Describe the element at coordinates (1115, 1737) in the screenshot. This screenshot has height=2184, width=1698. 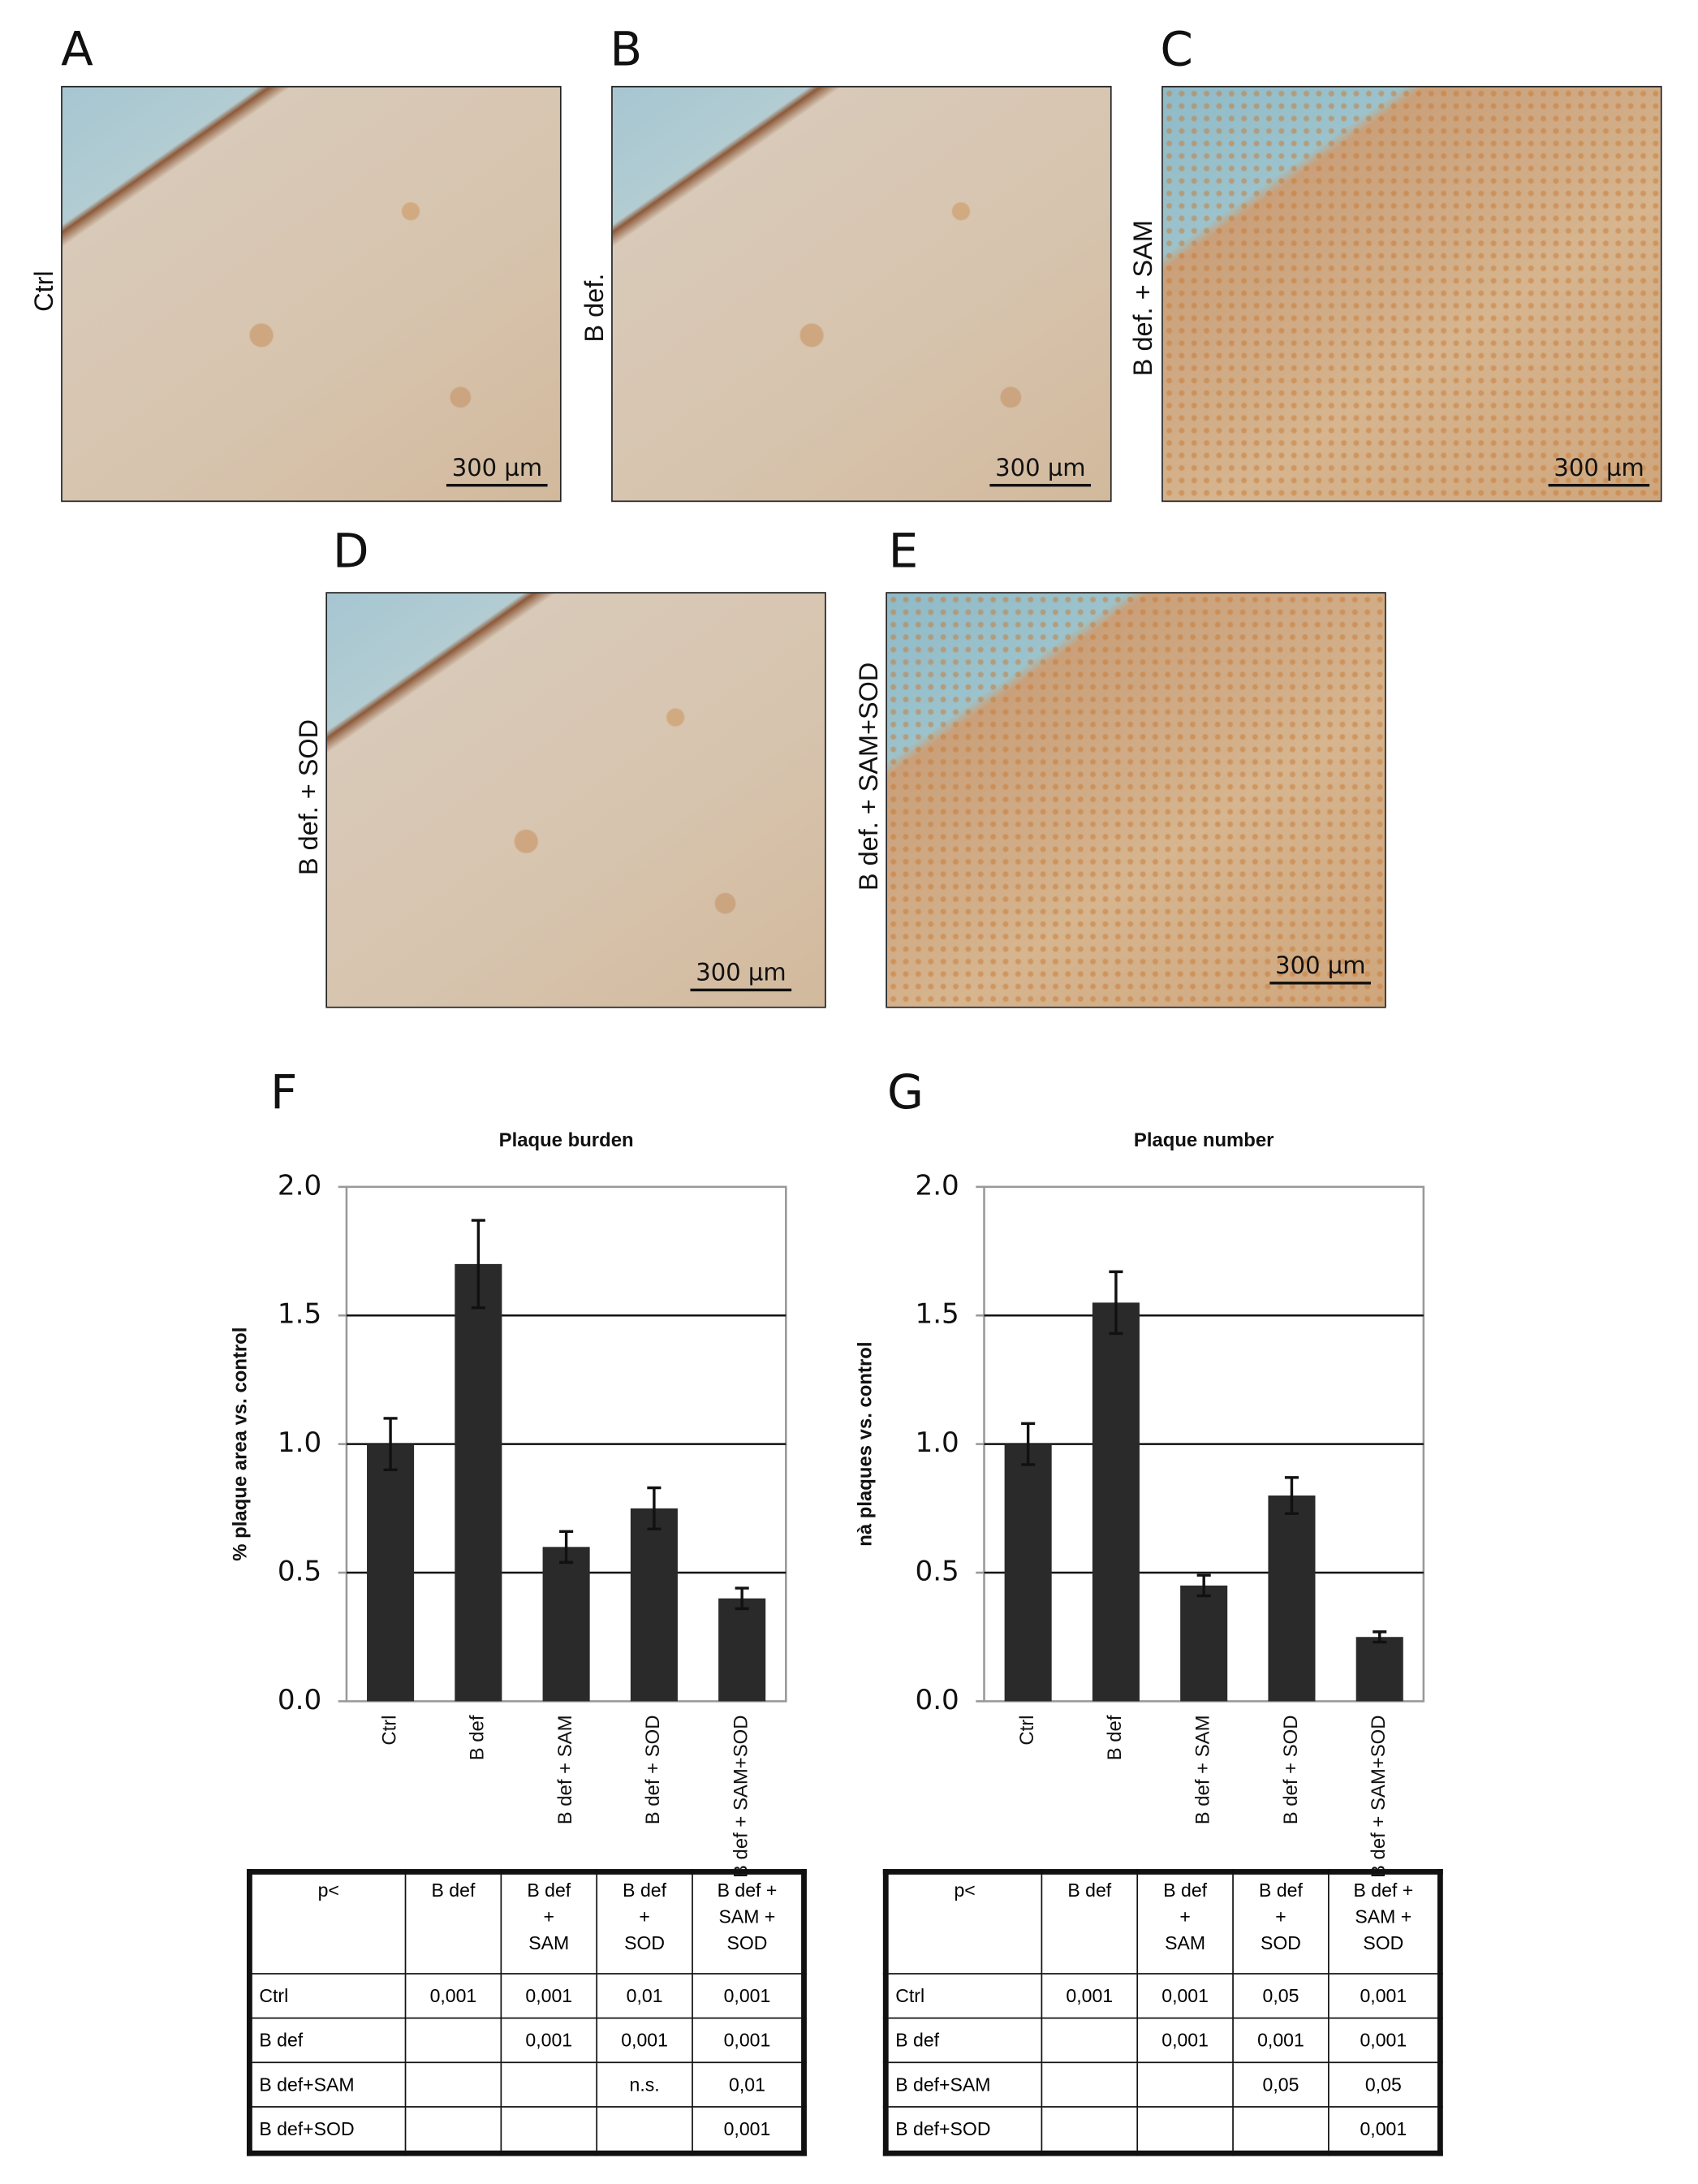
I see `x-tick-label: B def` at that location.